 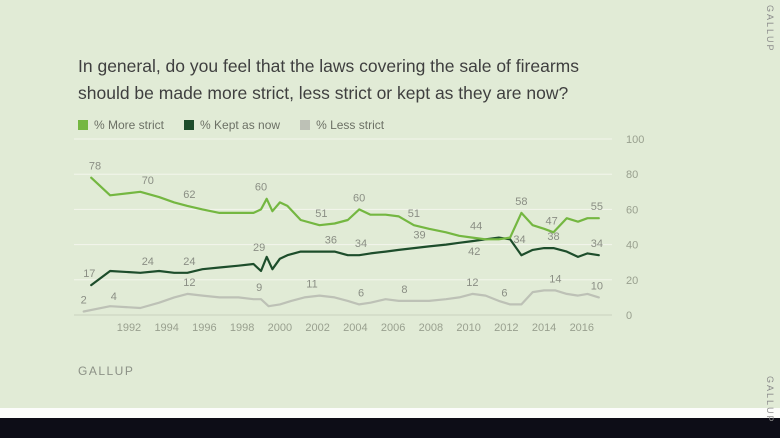 I want to click on point-label: 8, so click(x=404, y=290).